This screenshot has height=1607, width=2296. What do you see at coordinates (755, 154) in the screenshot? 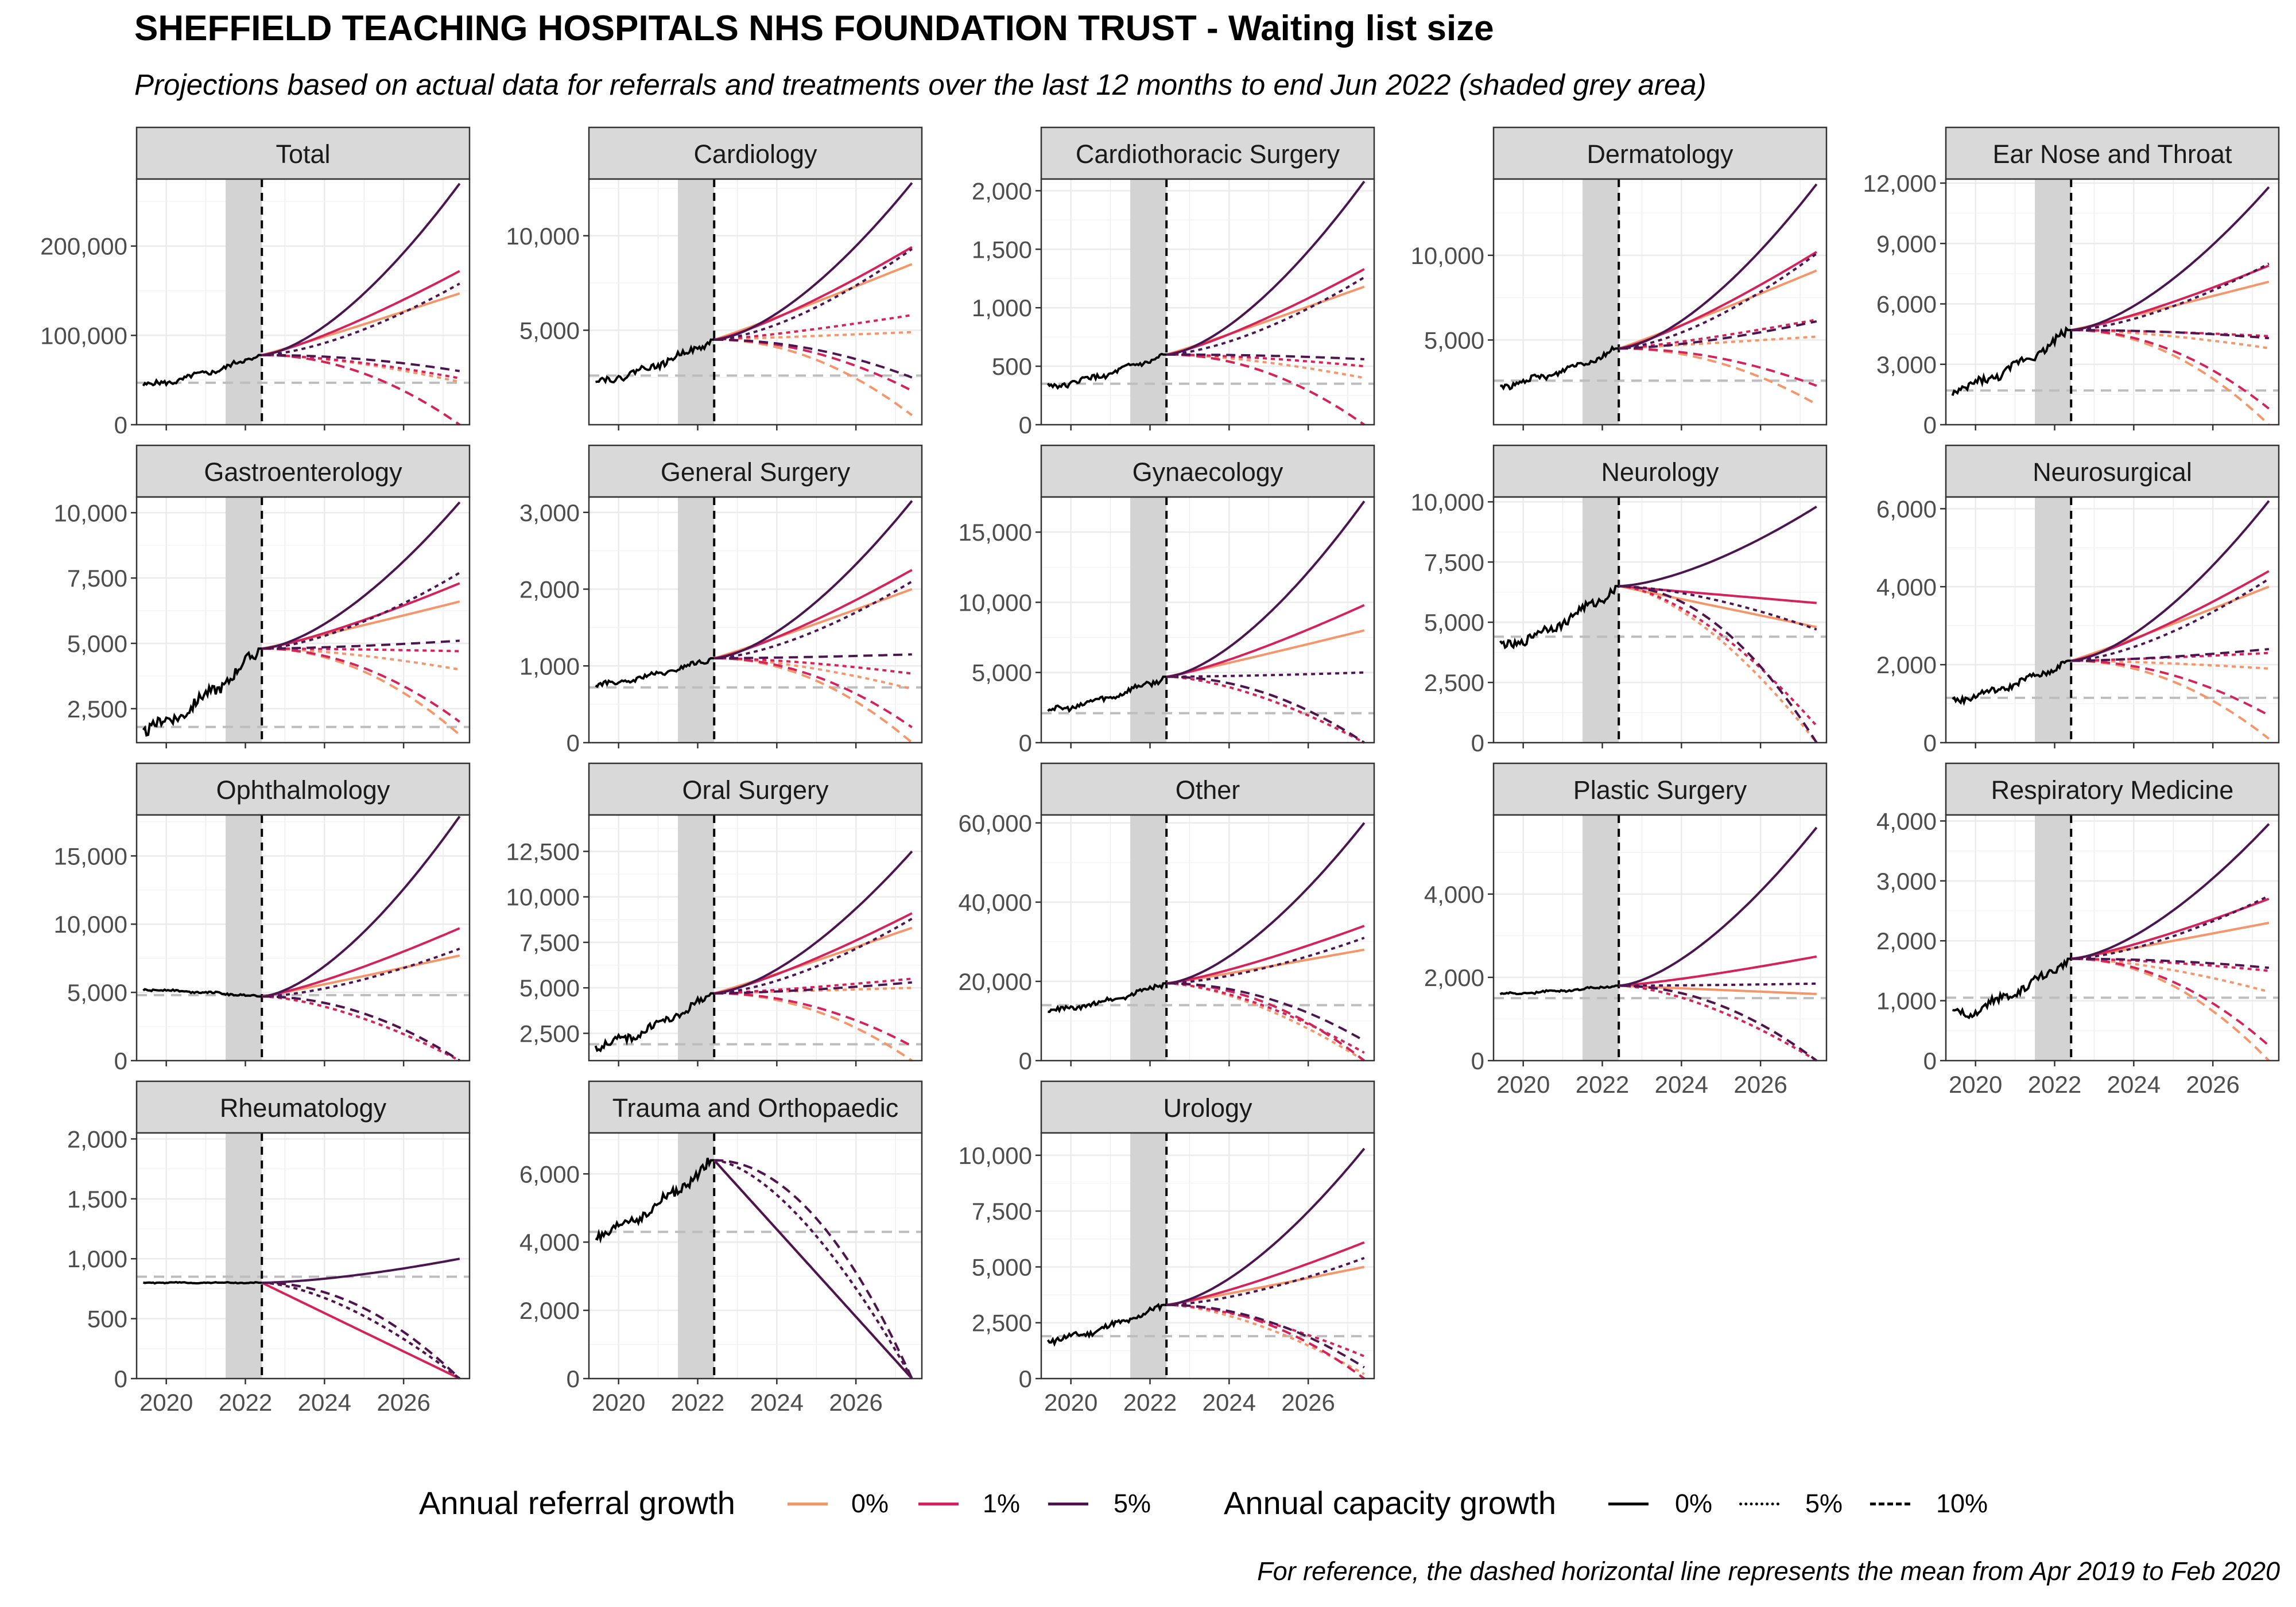
I see `facet-title: Cardiology` at bounding box center [755, 154].